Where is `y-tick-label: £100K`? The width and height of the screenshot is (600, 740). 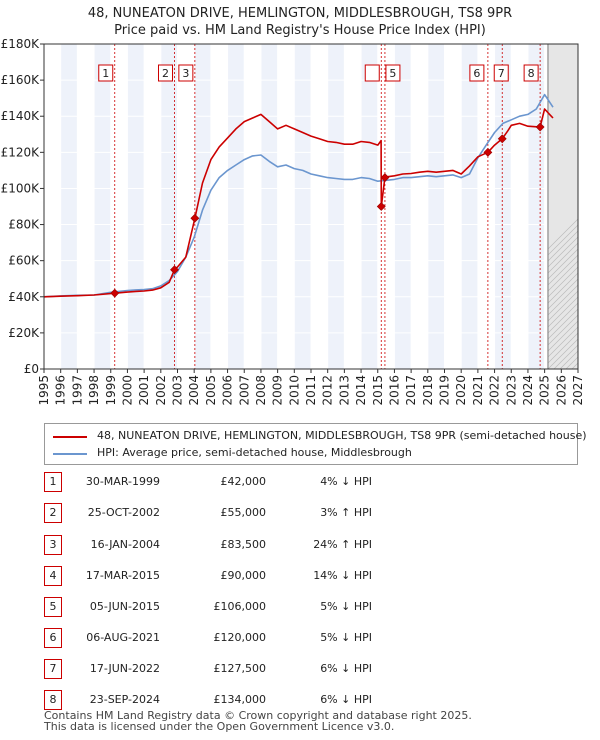
y-tick-label: £100K is located at coordinates (21, 188).